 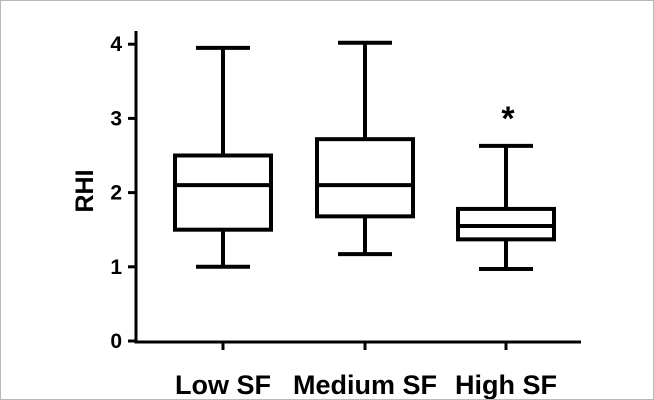 I want to click on x-tick-label: Medium SF, so click(x=365, y=384).